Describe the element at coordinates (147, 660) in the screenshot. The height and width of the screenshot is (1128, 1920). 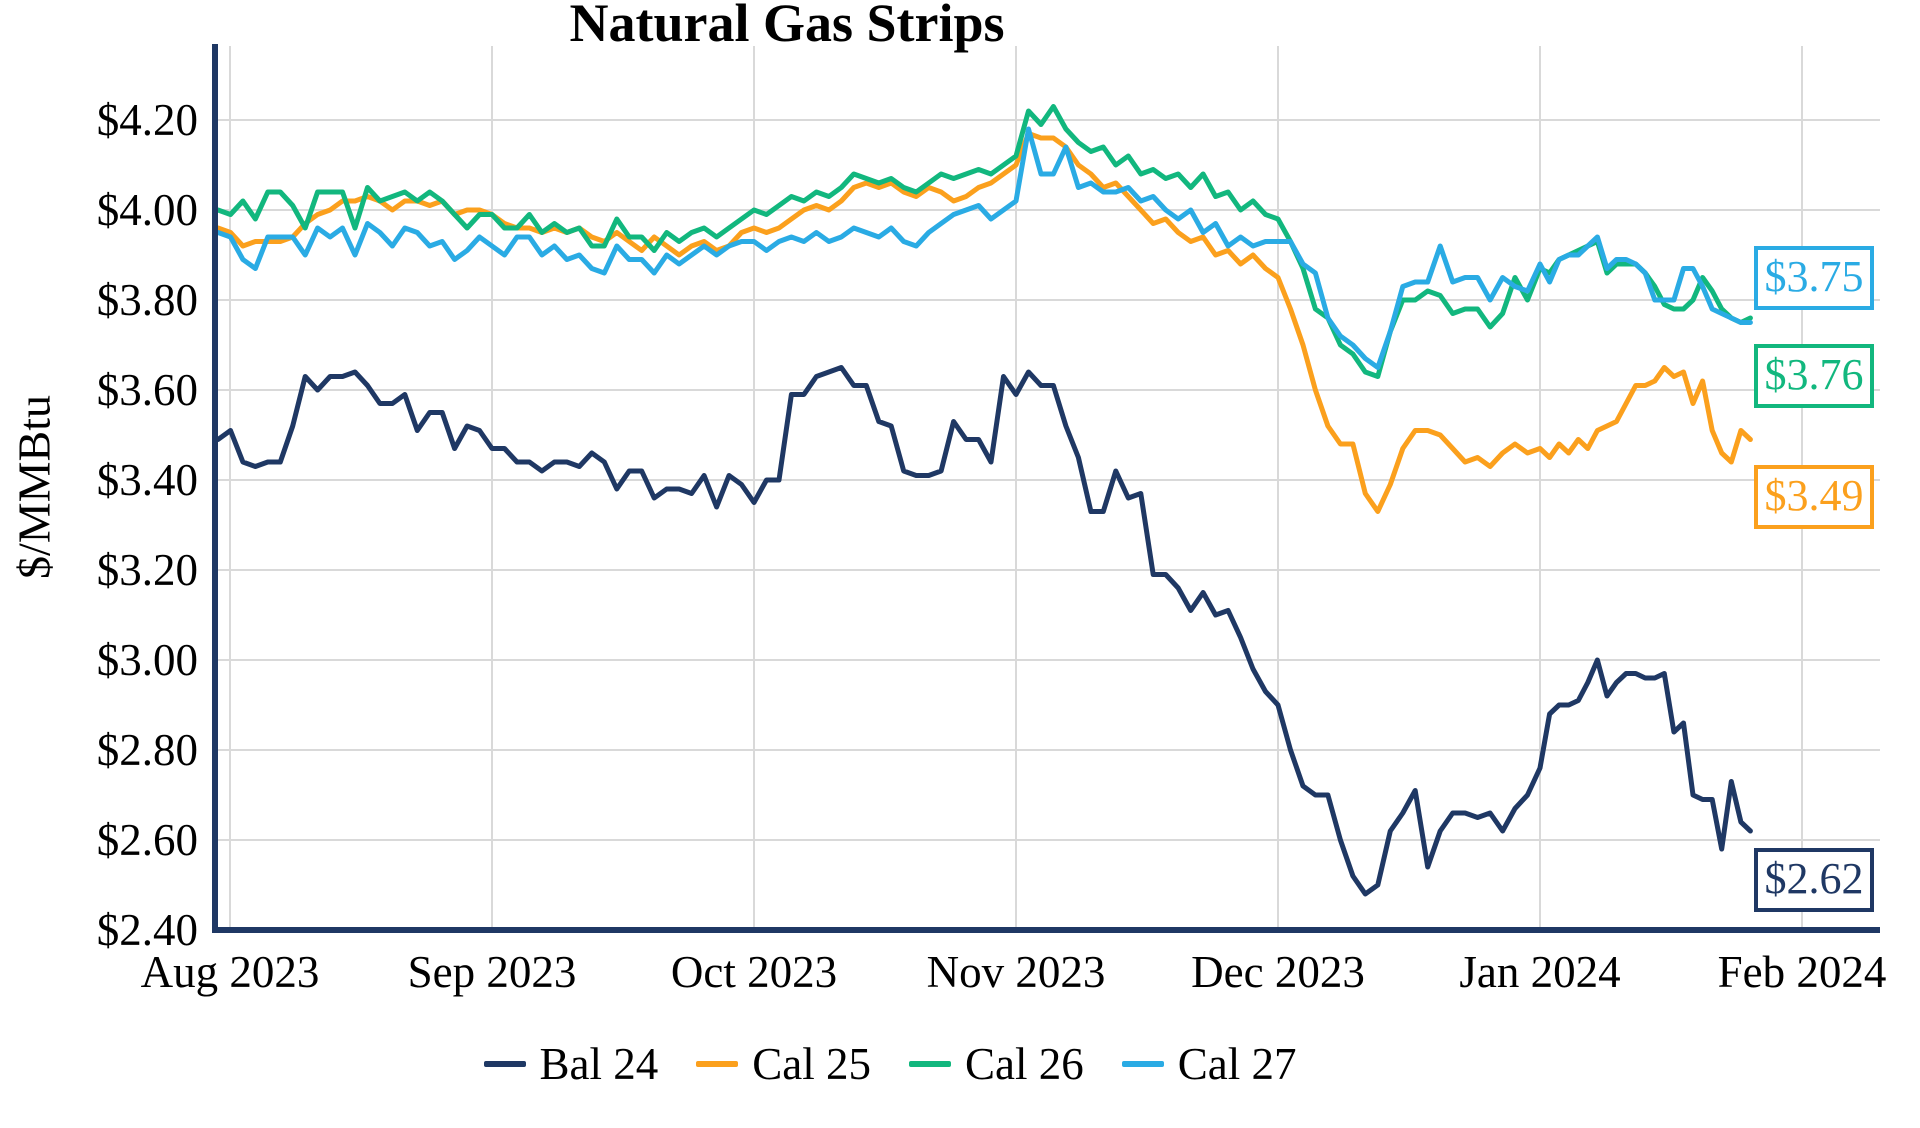
I see `y-tick-label: $3.00` at that location.